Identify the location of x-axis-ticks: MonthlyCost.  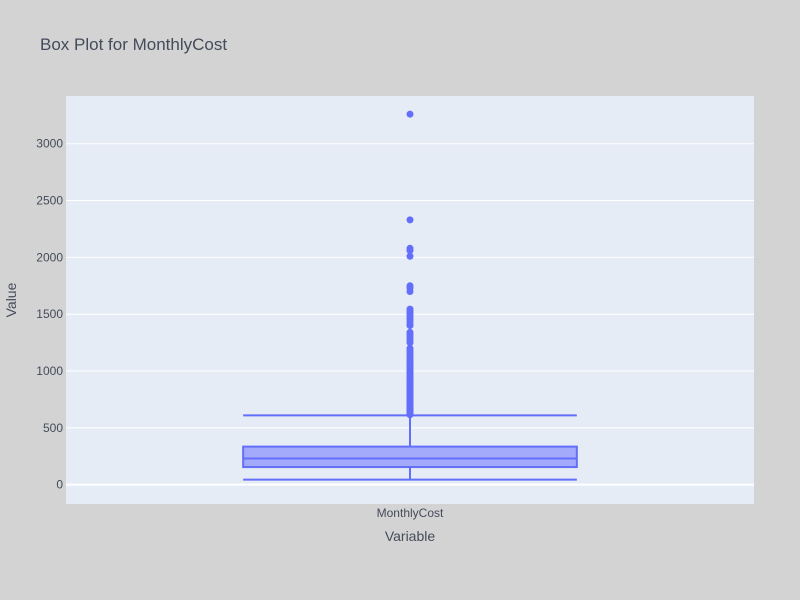
(410, 513).